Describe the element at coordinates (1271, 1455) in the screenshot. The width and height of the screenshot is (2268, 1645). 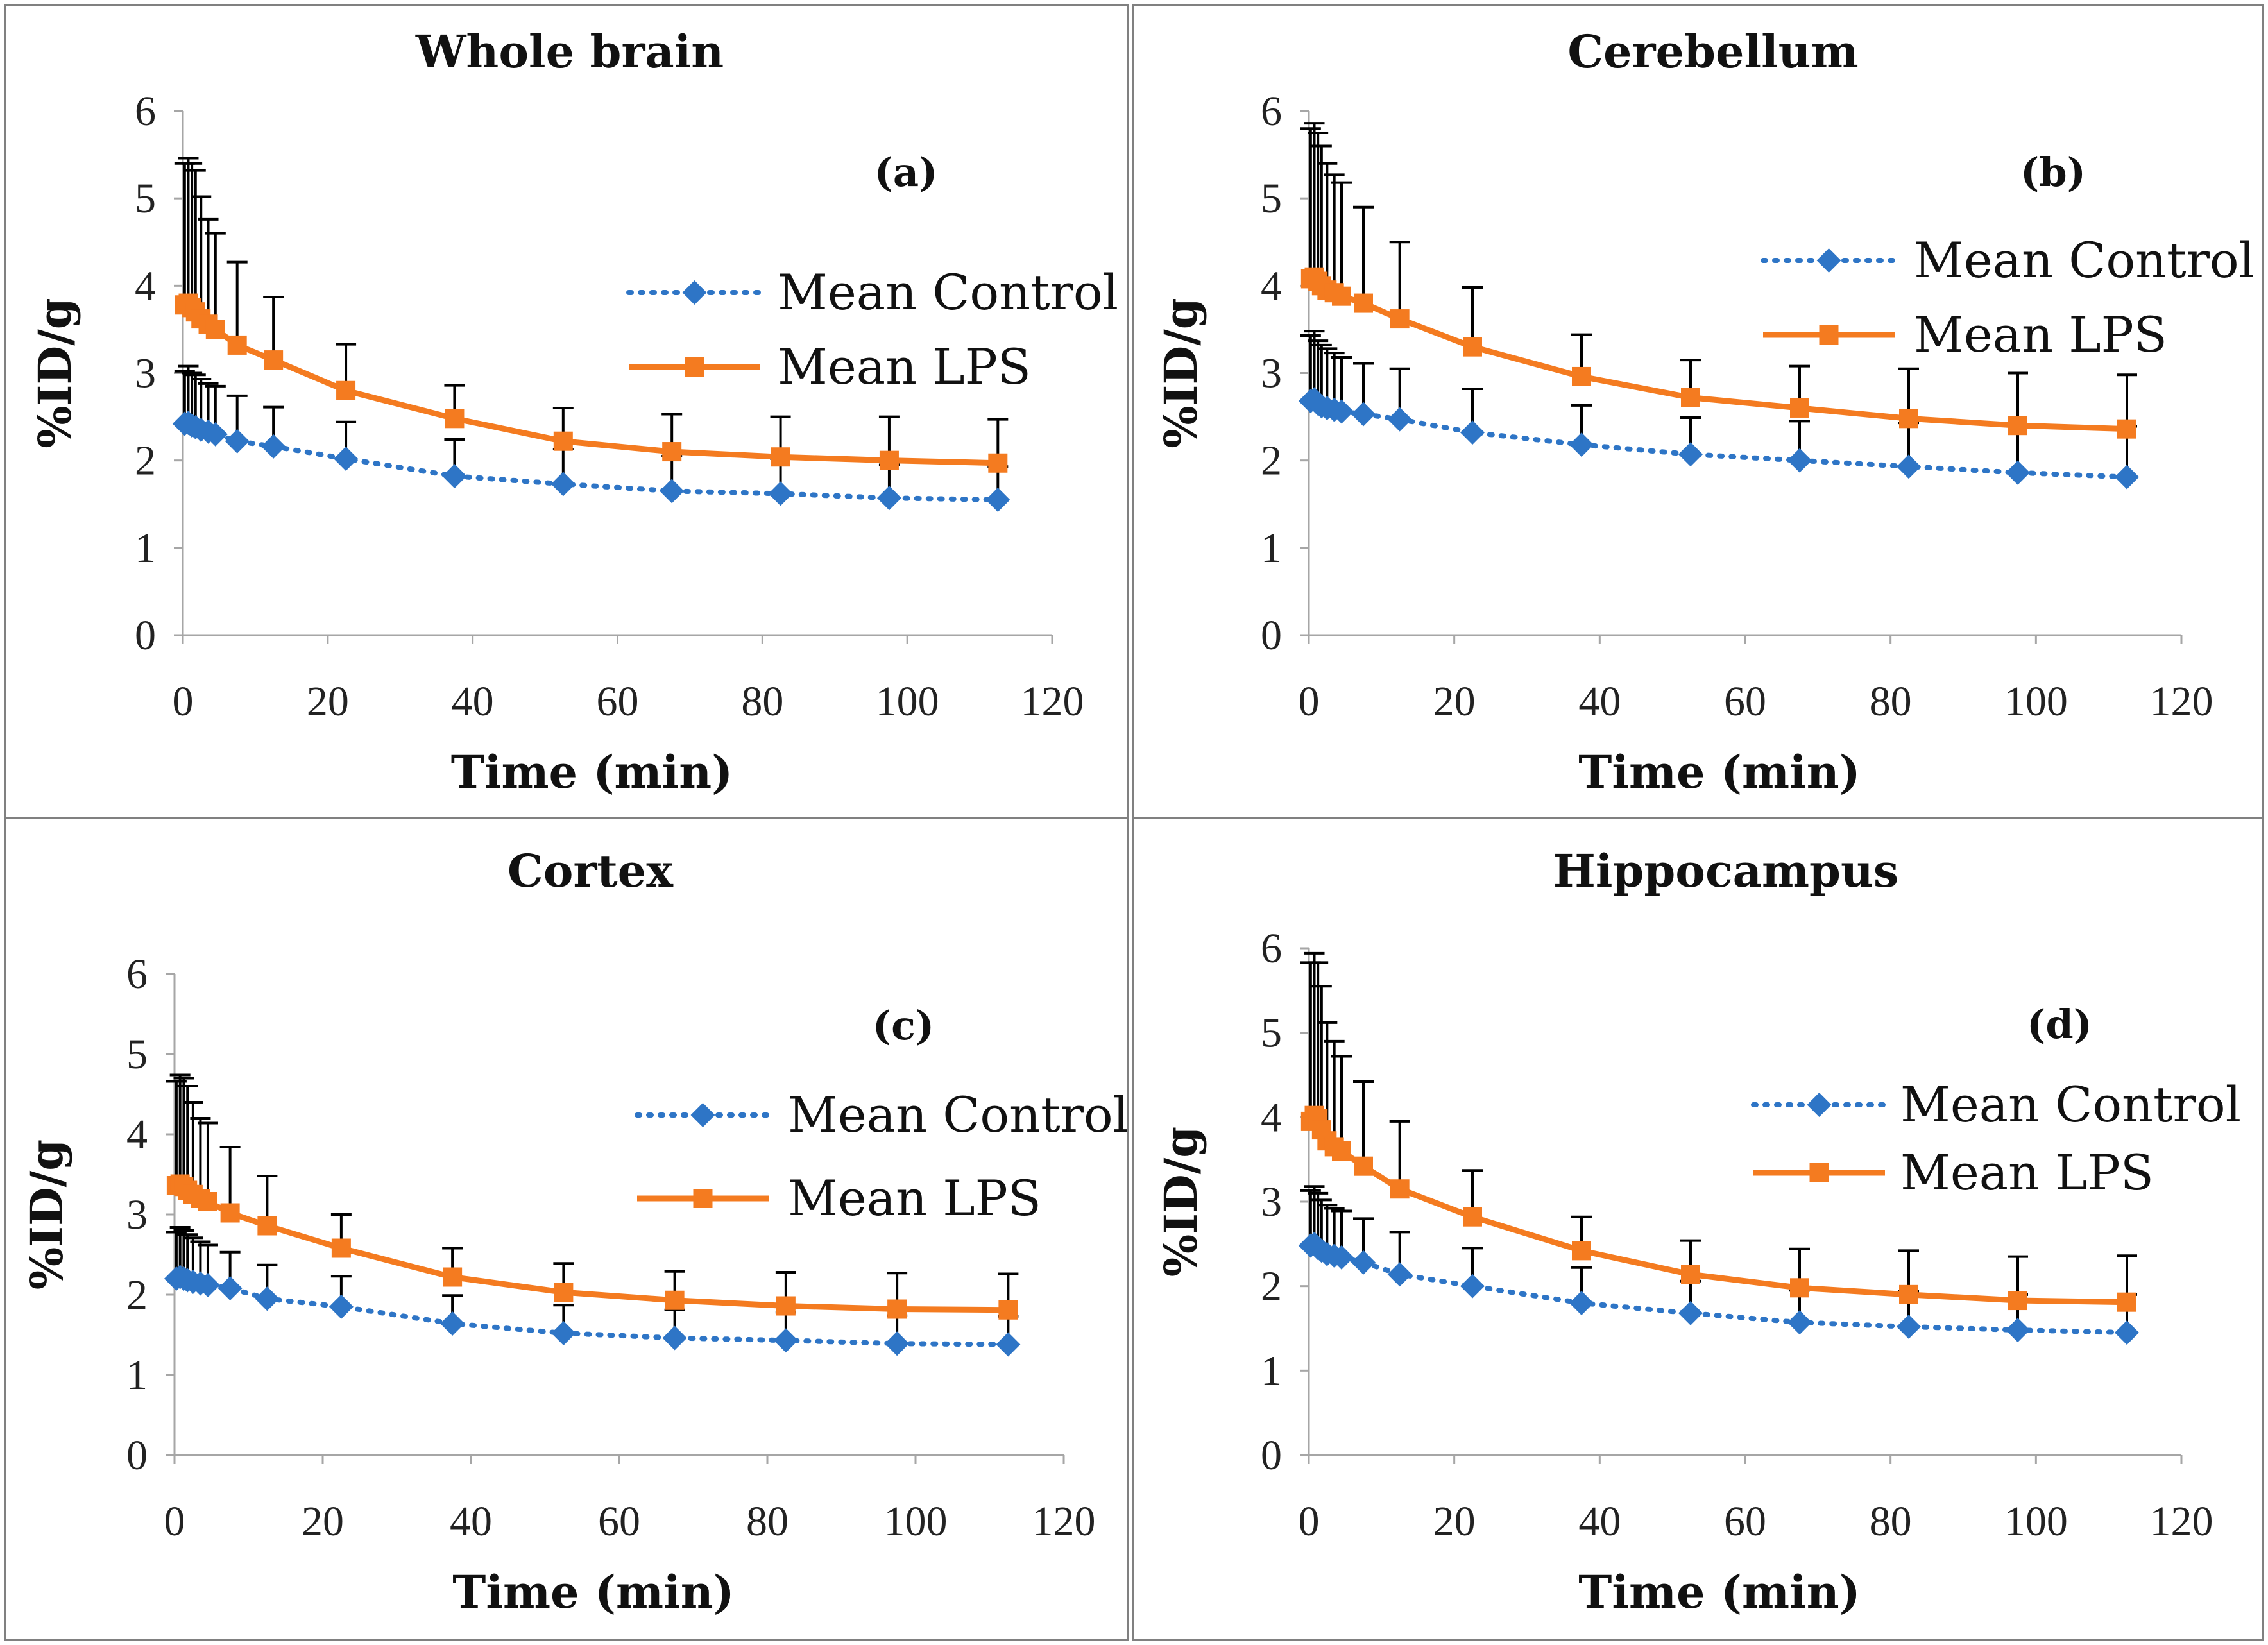
I see `y-tick-label: 0` at that location.